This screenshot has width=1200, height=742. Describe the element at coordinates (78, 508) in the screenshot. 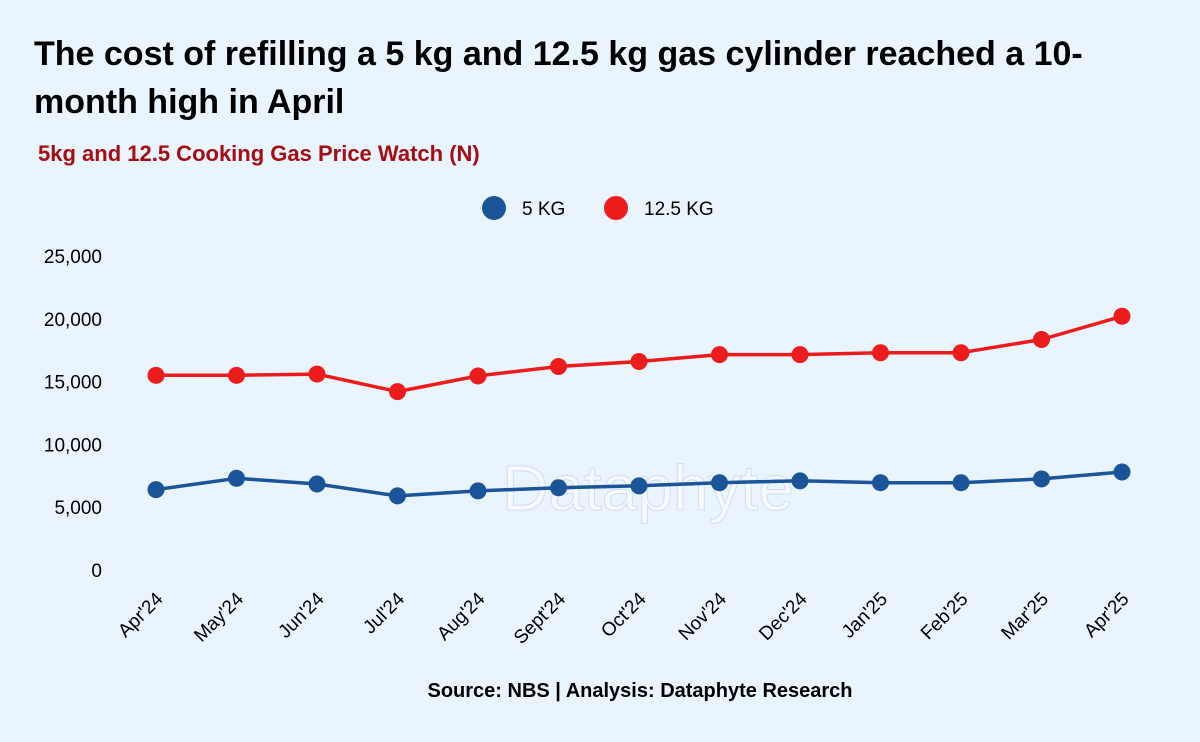

I see `y-tick-label: 5,000` at that location.